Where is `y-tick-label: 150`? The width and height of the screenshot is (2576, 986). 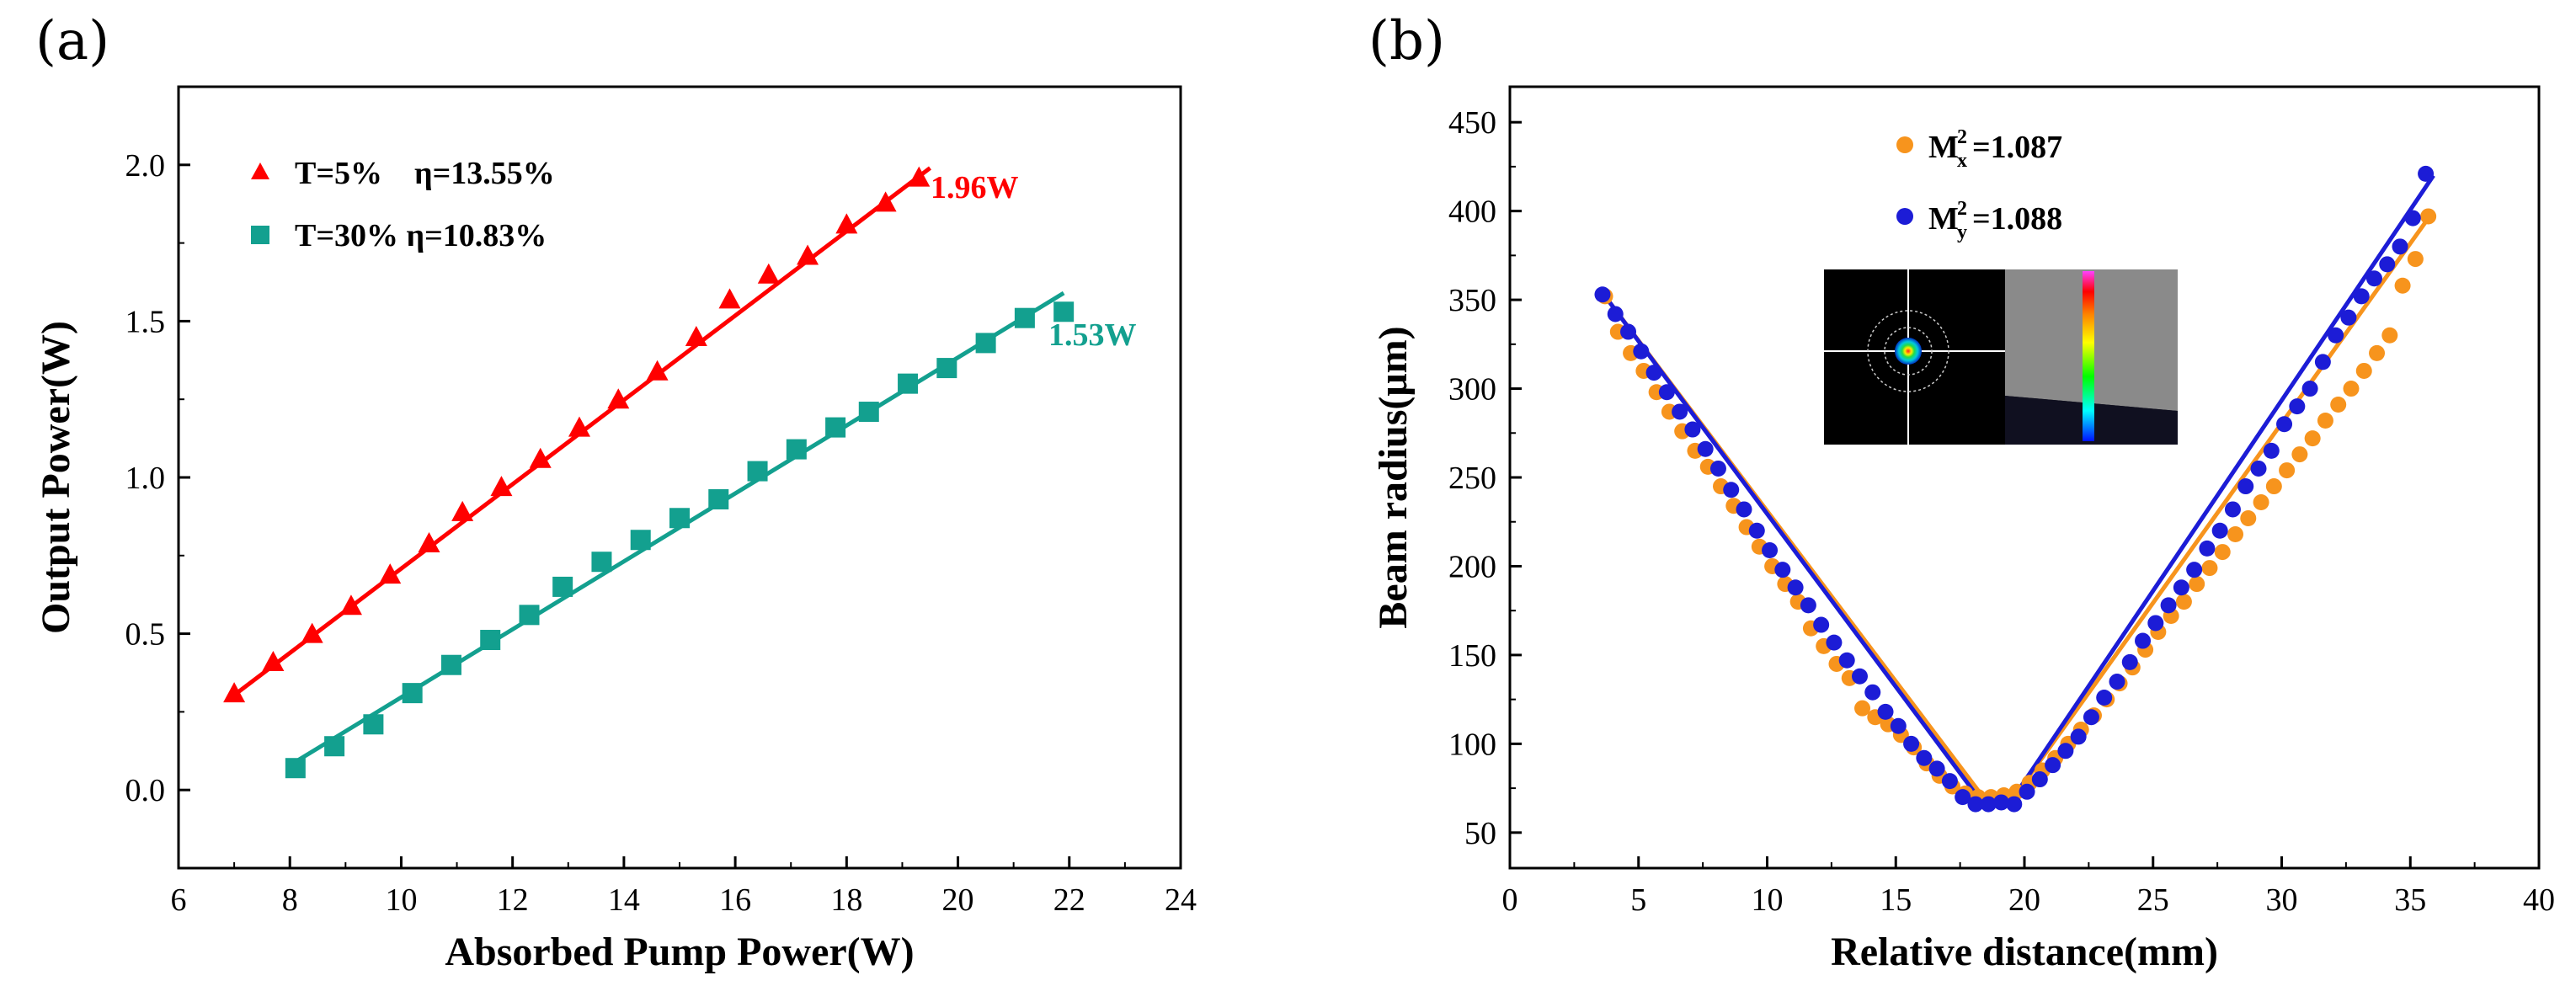 y-tick-label: 150 is located at coordinates (1472, 656).